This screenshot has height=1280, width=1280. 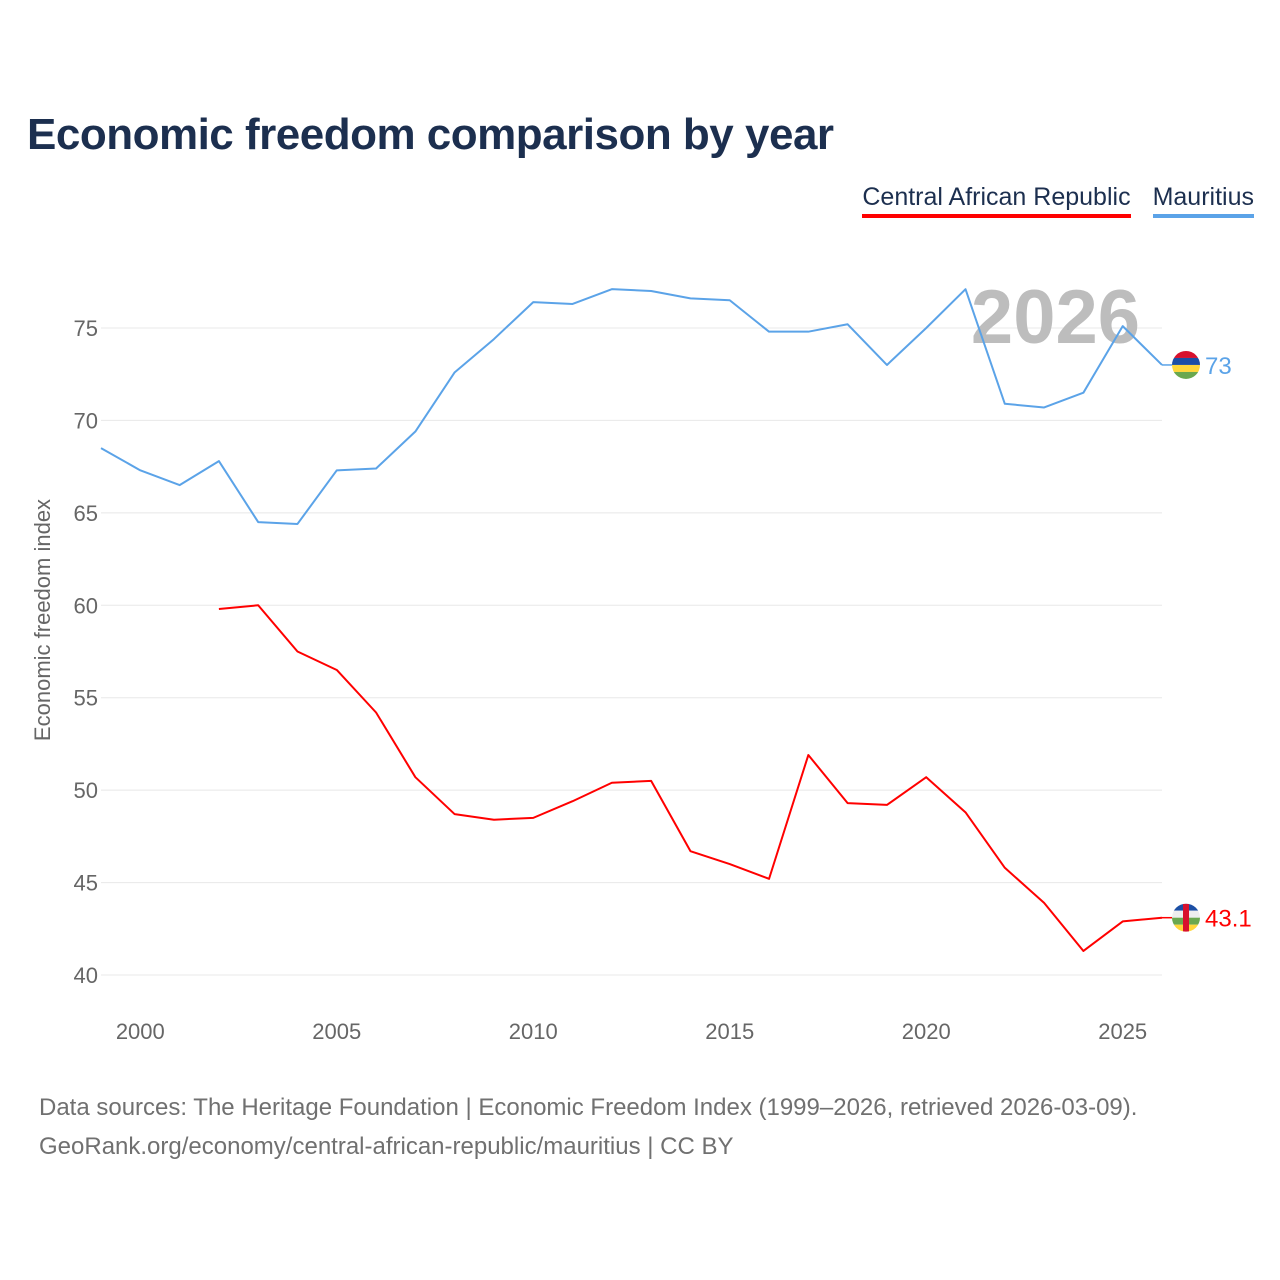 I want to click on end-value-label: 43.1, so click(x=1228, y=919).